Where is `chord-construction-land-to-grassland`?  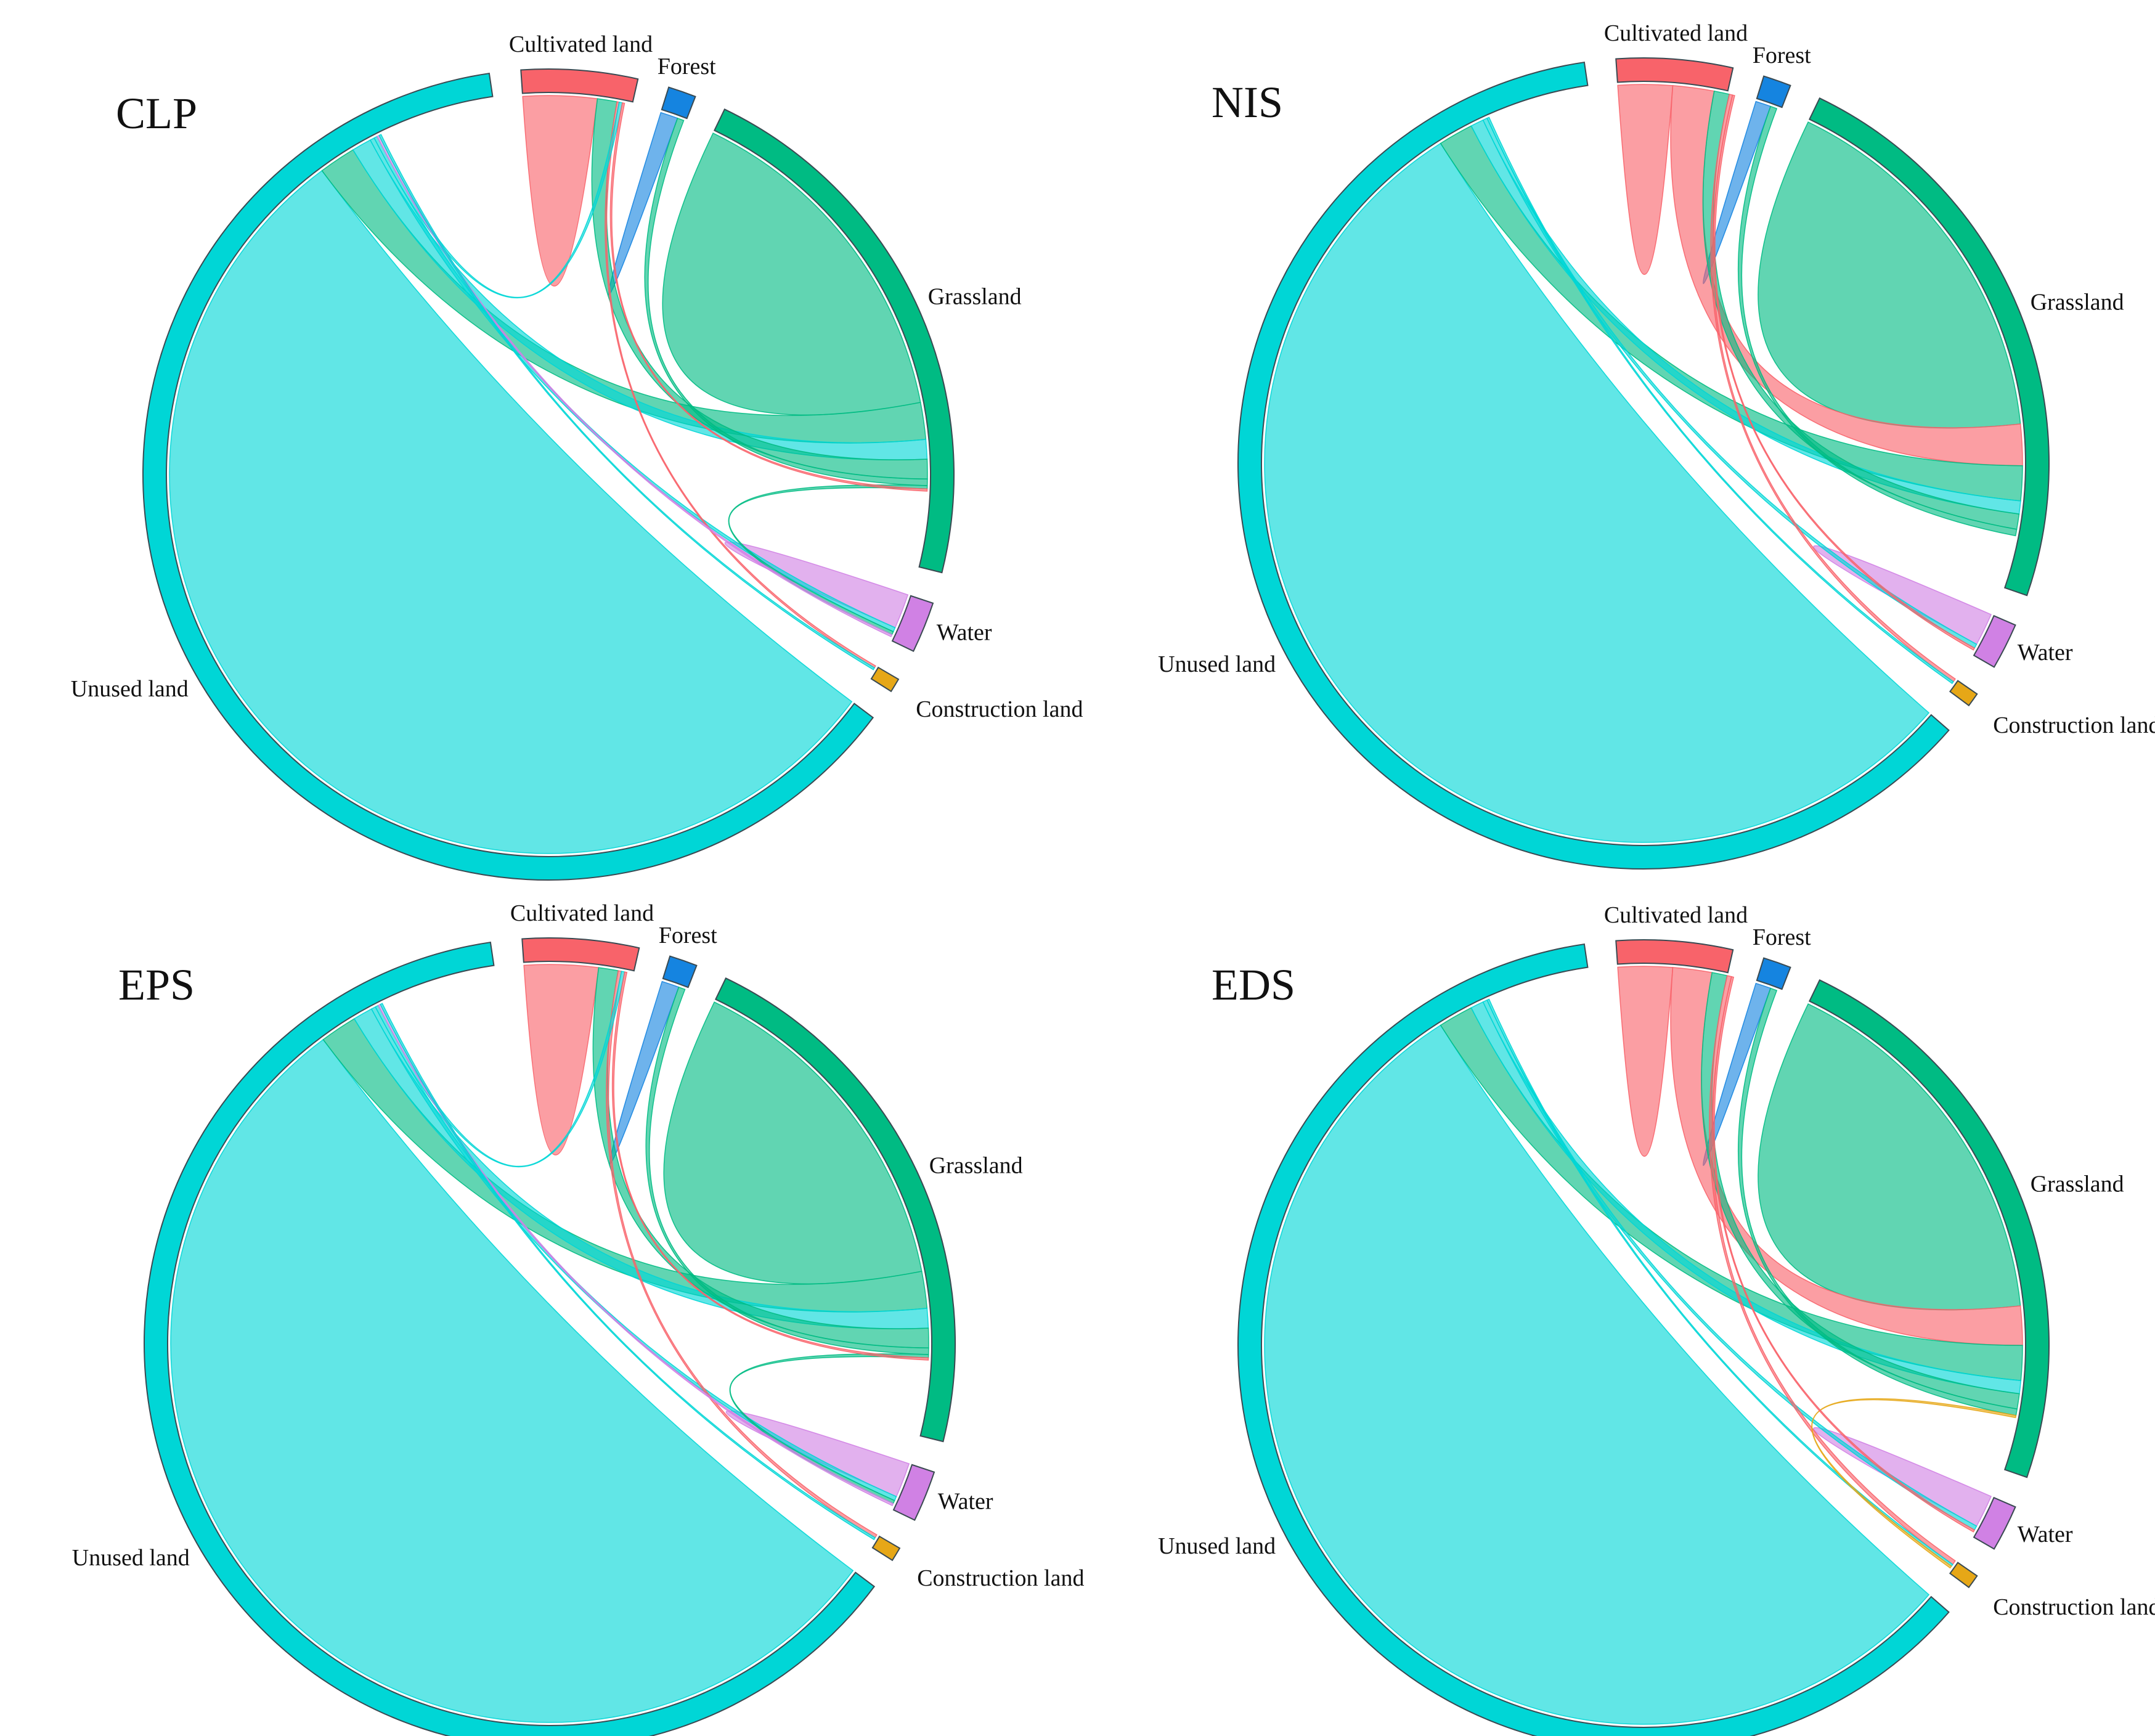 chord-construction-land-to-grassland is located at coordinates (1914, 1484).